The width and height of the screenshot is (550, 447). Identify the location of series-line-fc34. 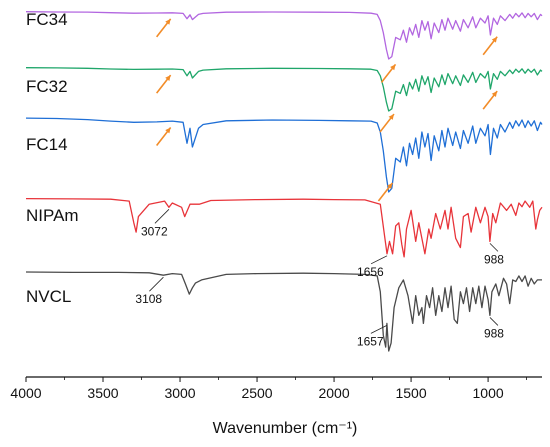
(284, 35).